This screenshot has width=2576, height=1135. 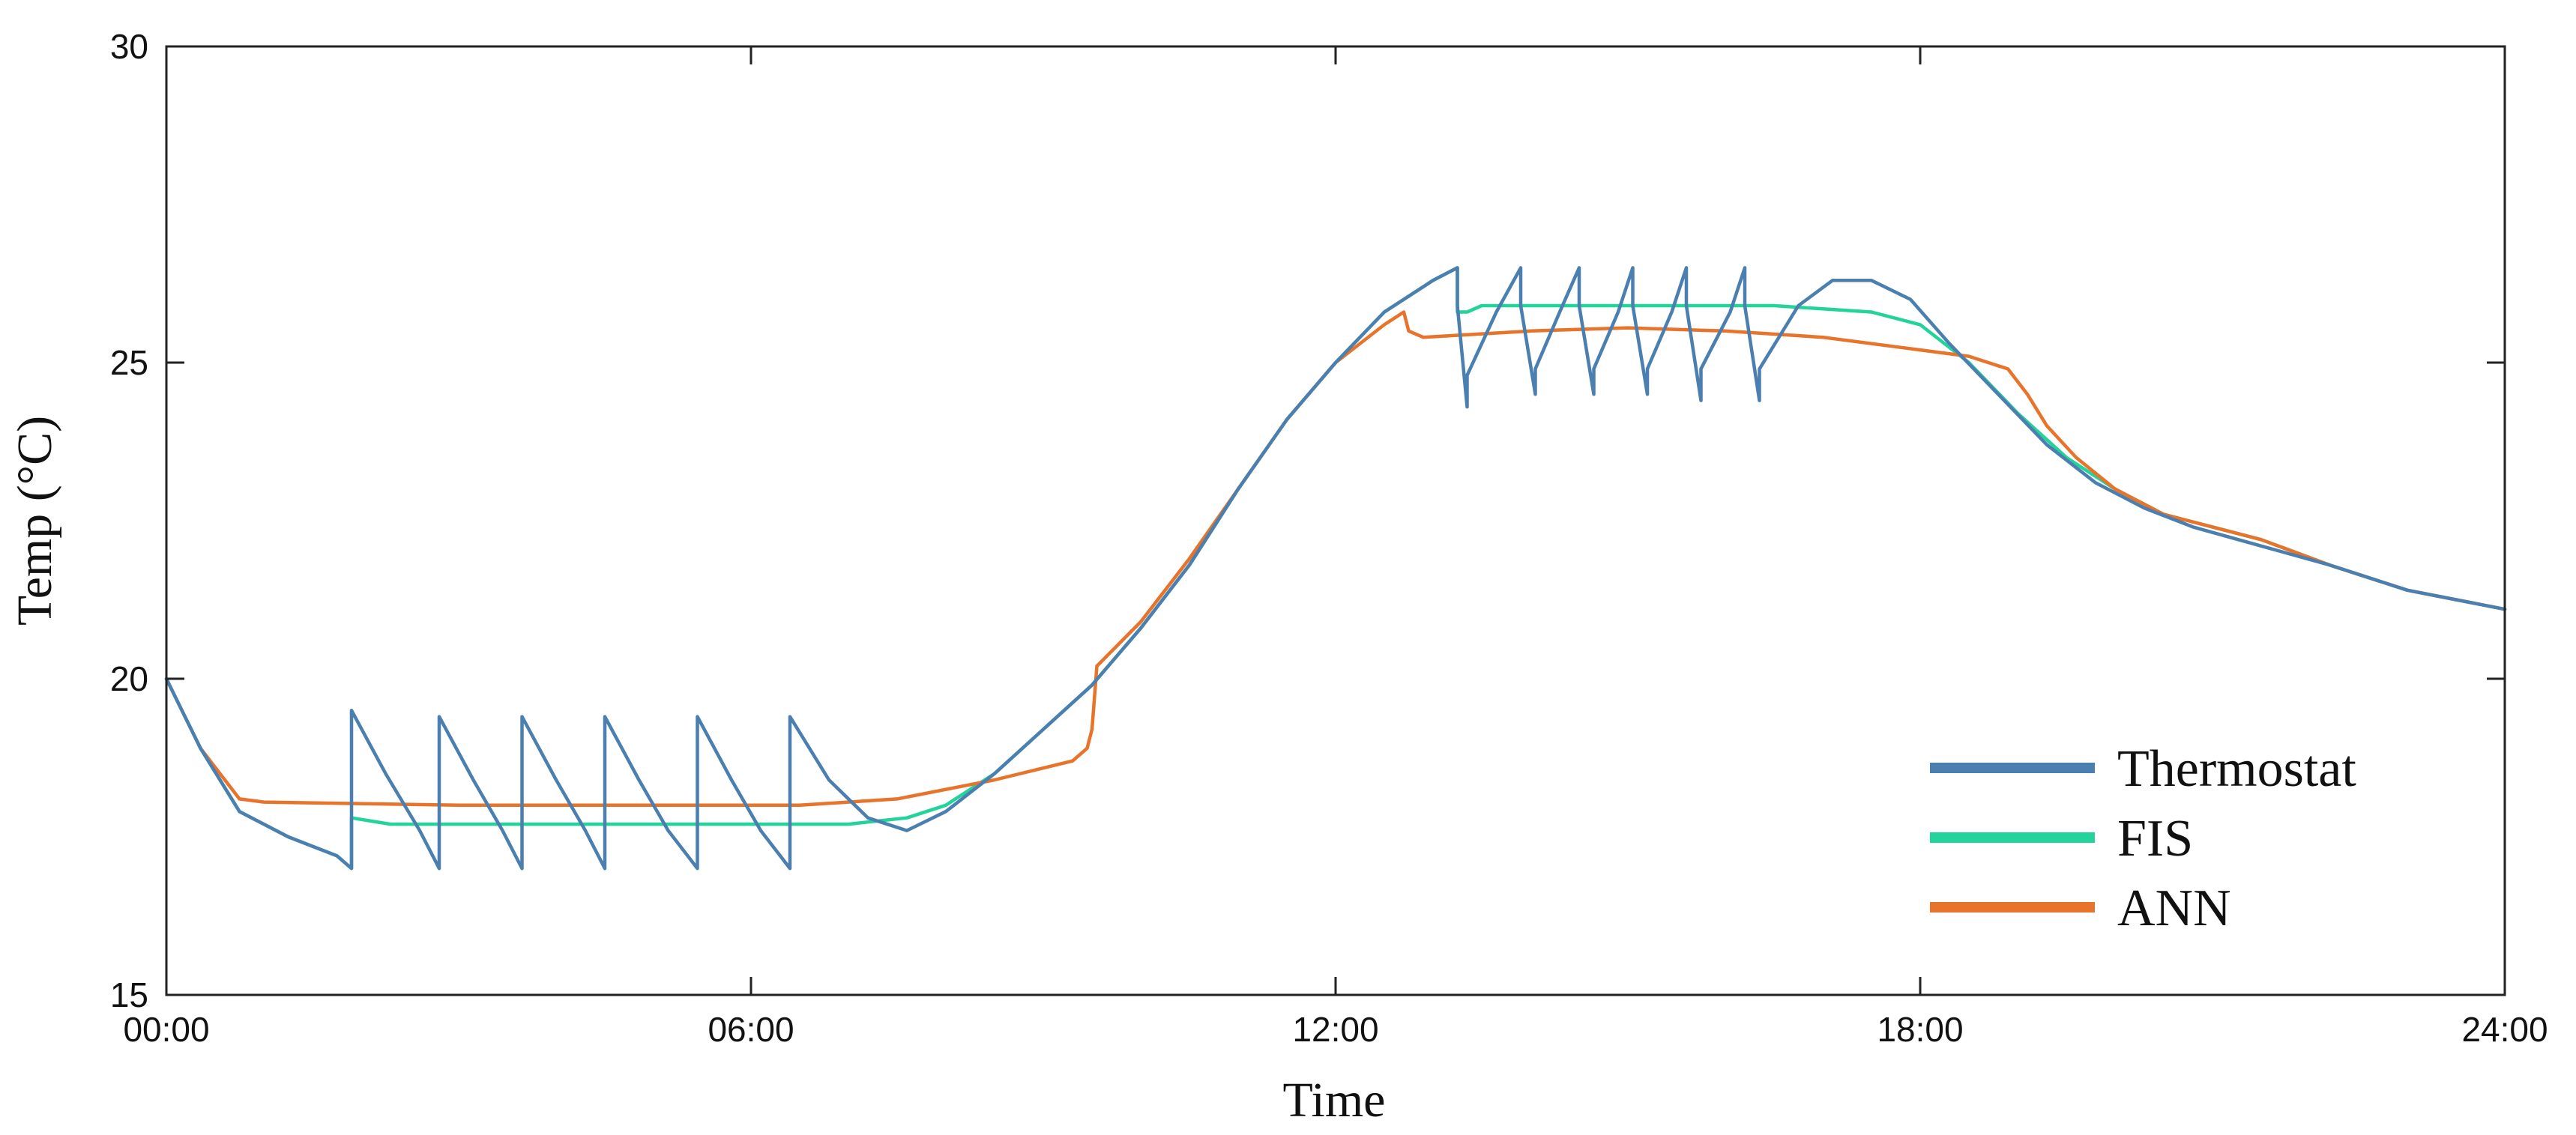 I want to click on legend-label-fis: FIS, so click(x=2155, y=839).